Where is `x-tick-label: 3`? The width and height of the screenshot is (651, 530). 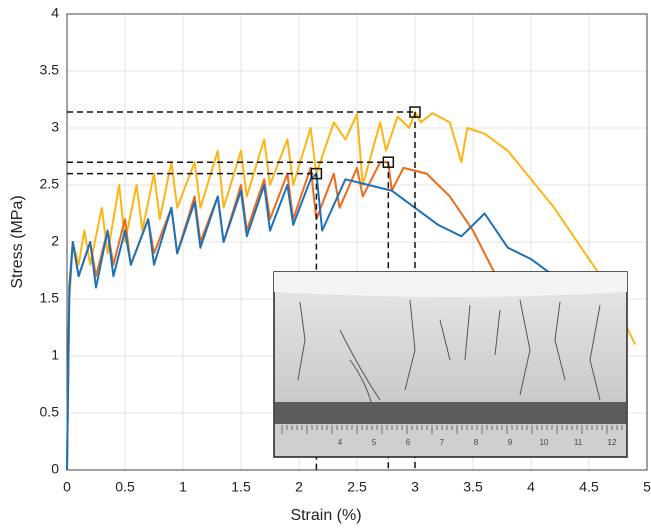
x-tick-label: 3 is located at coordinates (415, 487).